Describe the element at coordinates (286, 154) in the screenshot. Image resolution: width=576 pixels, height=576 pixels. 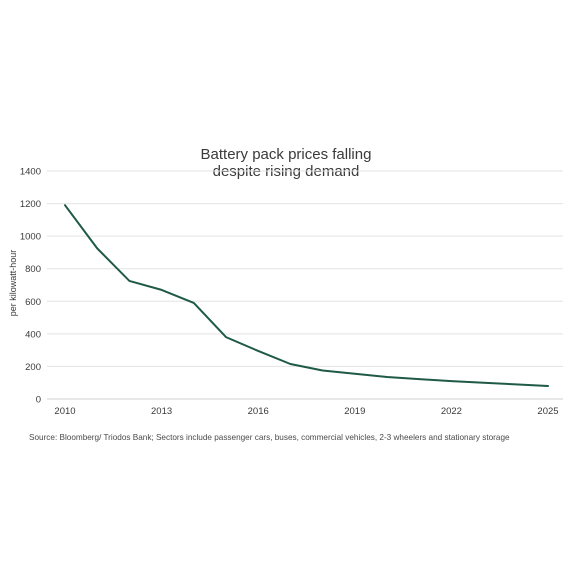
I see `chart-title-line-1: Battery pack prices falling` at that location.